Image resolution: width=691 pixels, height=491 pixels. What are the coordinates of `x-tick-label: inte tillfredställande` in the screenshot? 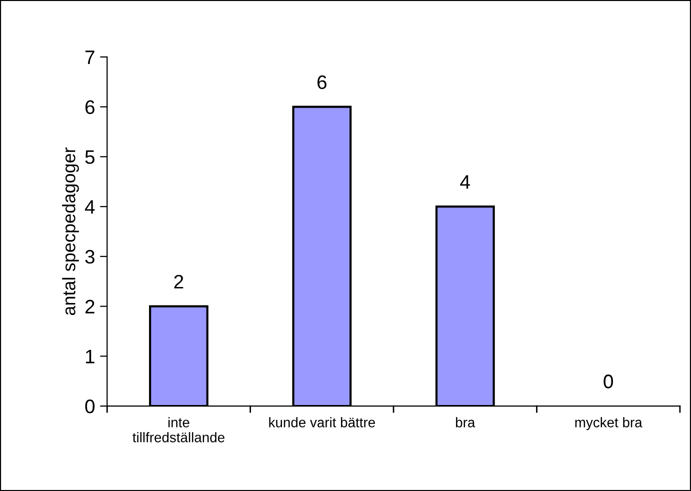 It's located at (178, 429).